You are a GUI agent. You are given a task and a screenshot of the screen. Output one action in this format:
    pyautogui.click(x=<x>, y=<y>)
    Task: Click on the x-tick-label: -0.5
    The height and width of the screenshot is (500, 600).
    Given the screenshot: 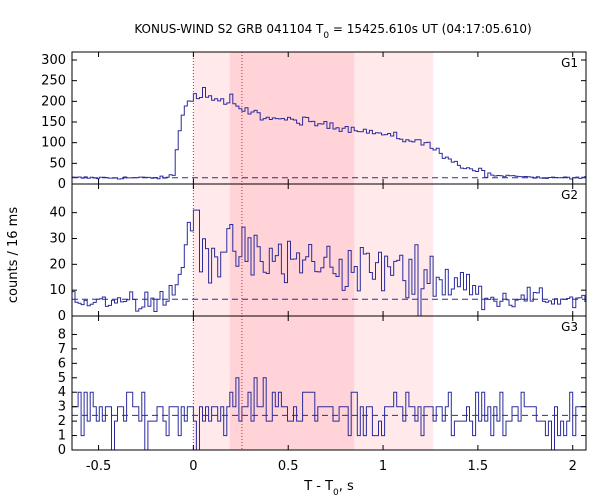 What is the action you would take?
    pyautogui.click(x=98, y=466)
    